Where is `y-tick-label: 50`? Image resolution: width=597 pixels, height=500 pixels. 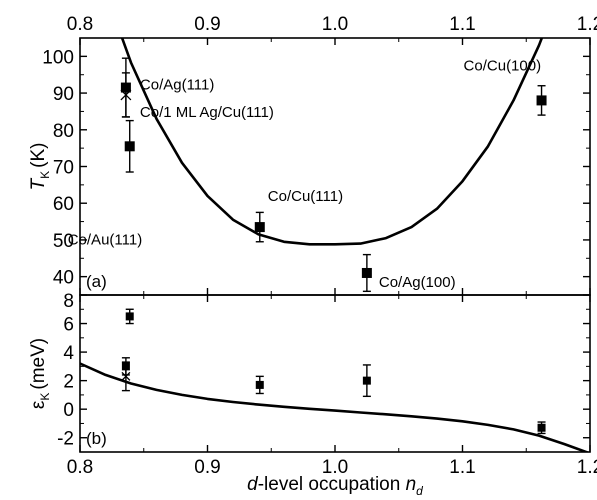
y-tick-label: 50 is located at coordinates (63, 241).